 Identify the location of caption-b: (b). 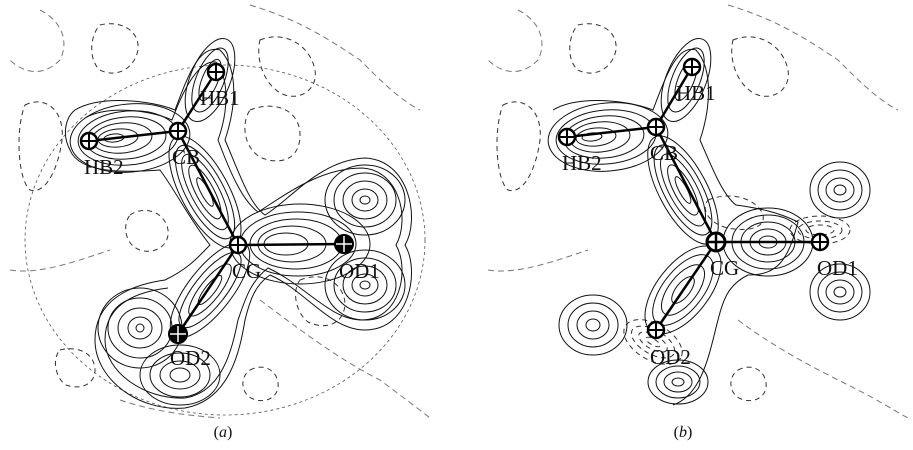
(683, 432).